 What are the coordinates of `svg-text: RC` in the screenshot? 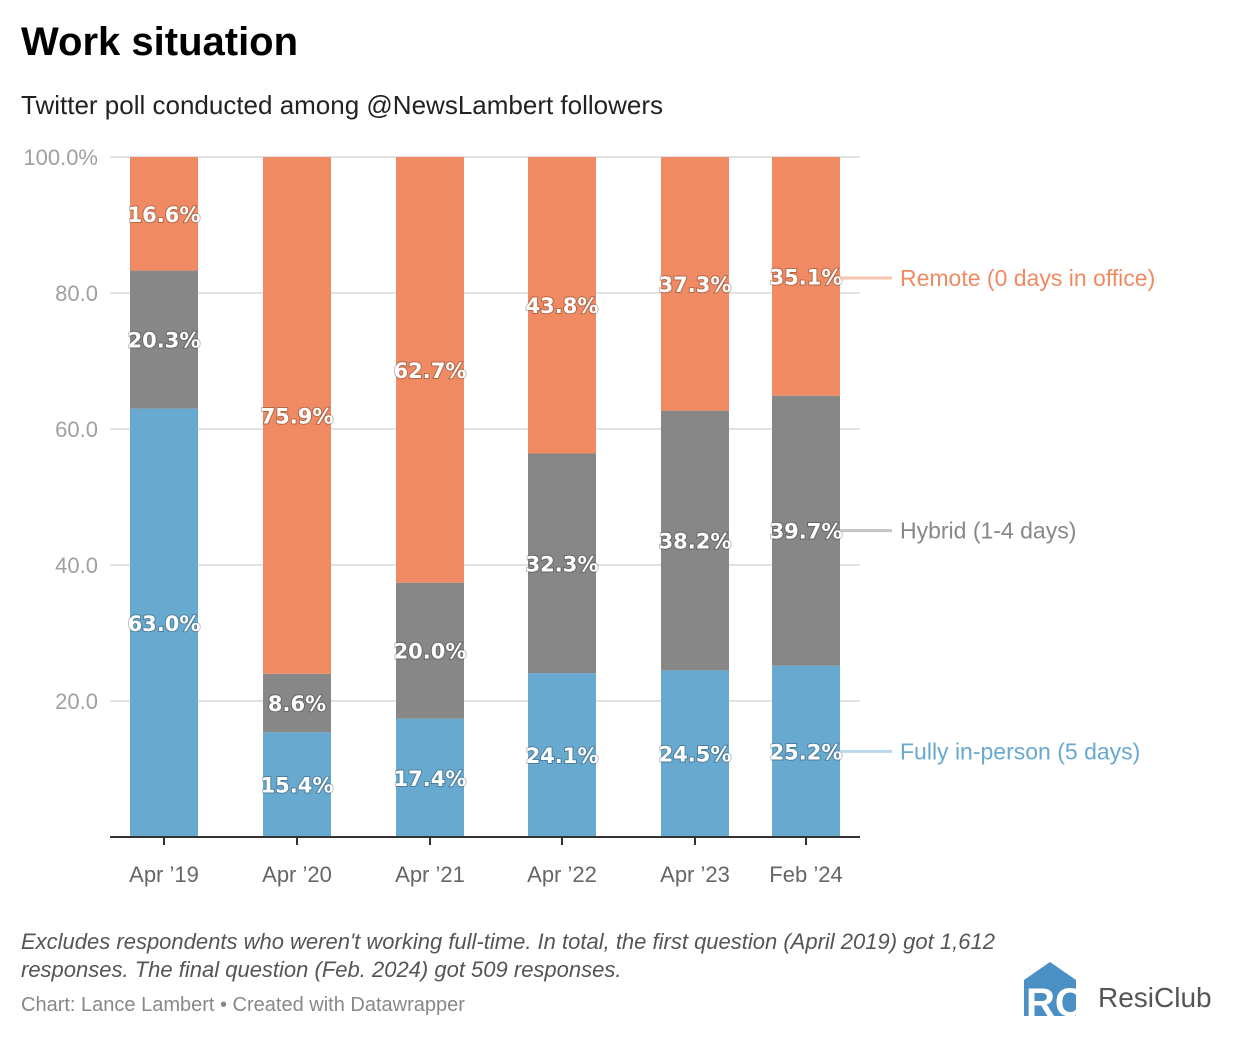 It's located at (1054, 1000).